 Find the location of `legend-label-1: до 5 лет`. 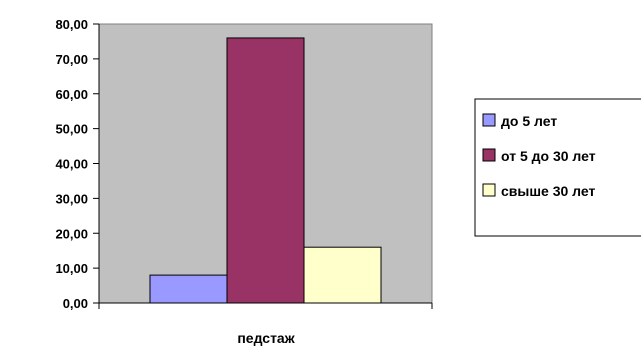

legend-label-1: до 5 лет is located at coordinates (529, 121).